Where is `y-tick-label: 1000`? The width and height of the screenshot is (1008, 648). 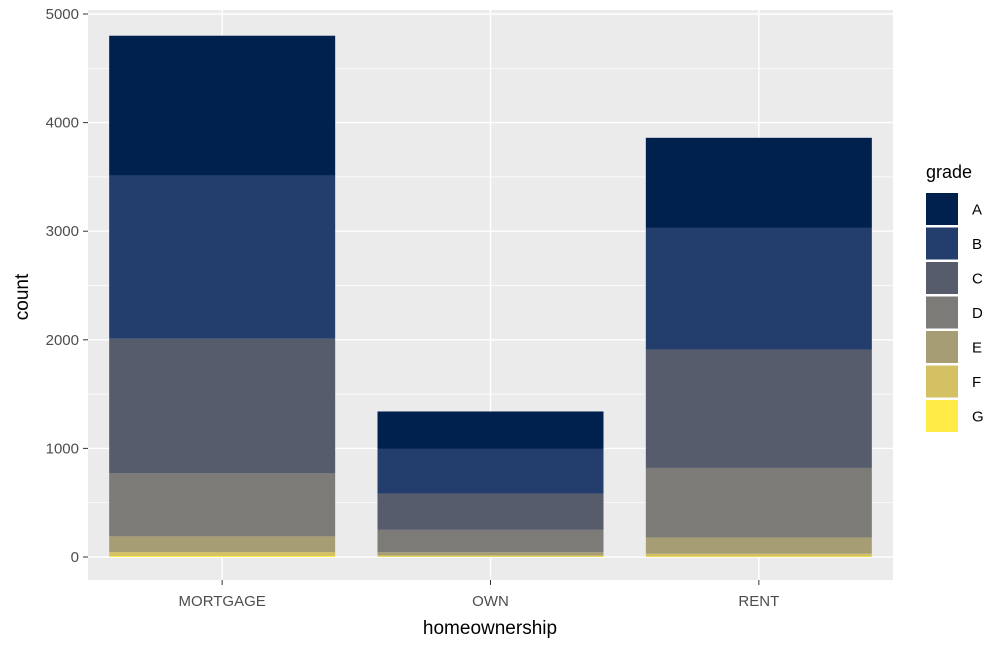
y-tick-label: 1000 is located at coordinates (62, 448).